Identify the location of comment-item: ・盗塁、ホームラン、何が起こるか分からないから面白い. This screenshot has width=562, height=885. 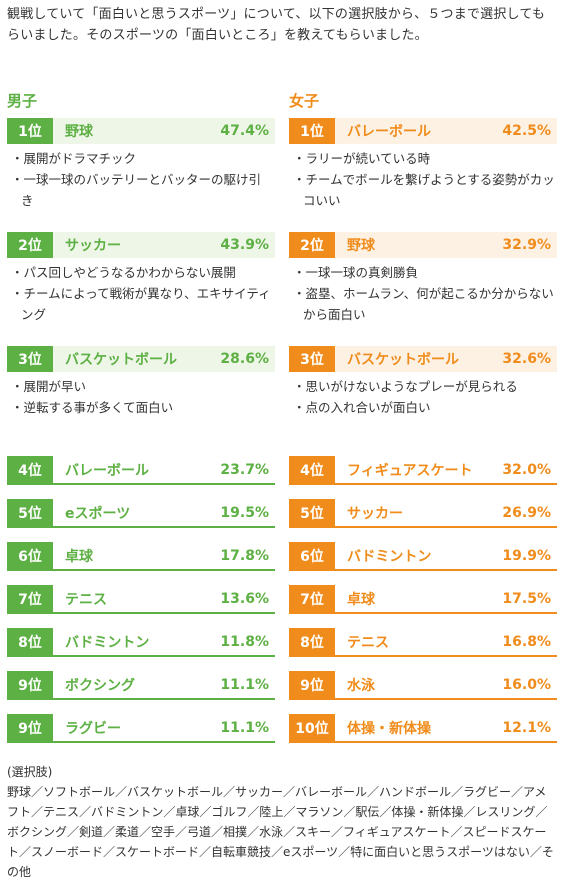
(423, 304).